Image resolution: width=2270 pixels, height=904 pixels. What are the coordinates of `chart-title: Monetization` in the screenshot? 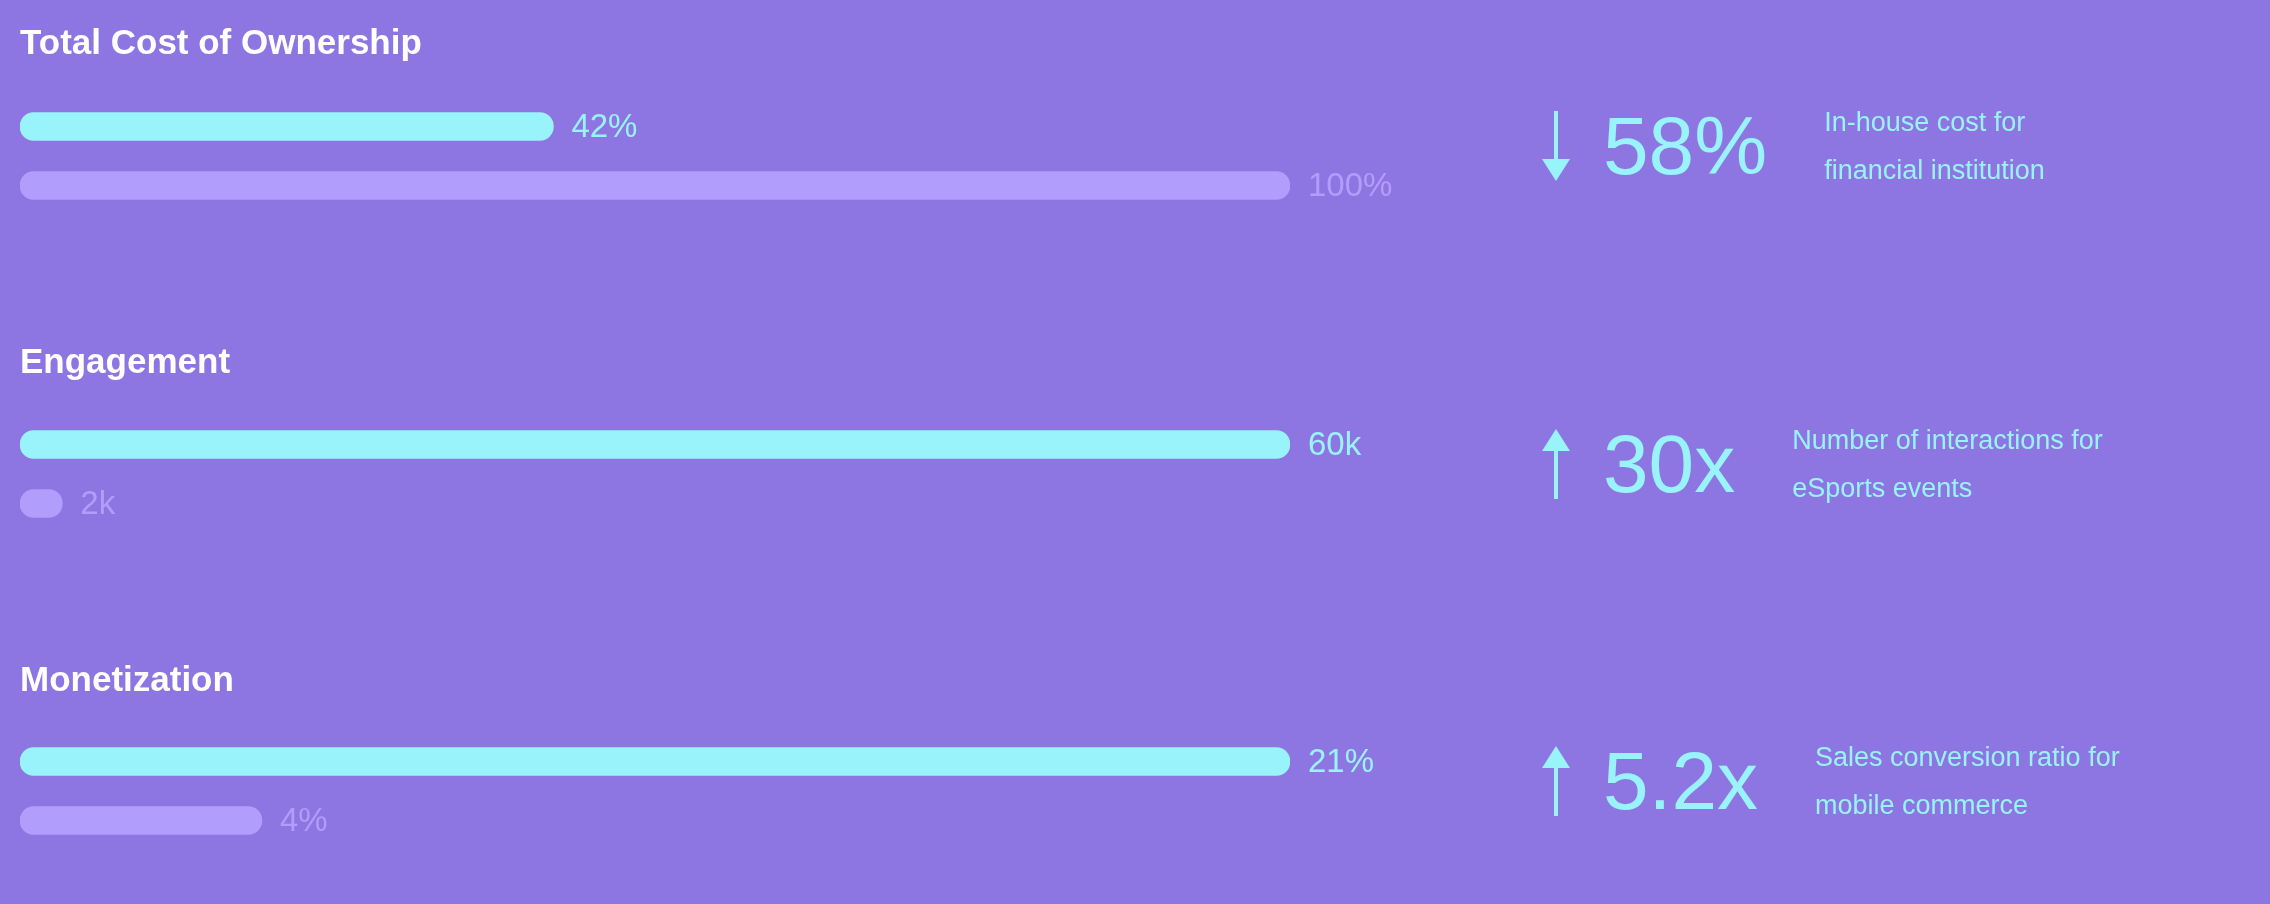 It's located at (127, 678).